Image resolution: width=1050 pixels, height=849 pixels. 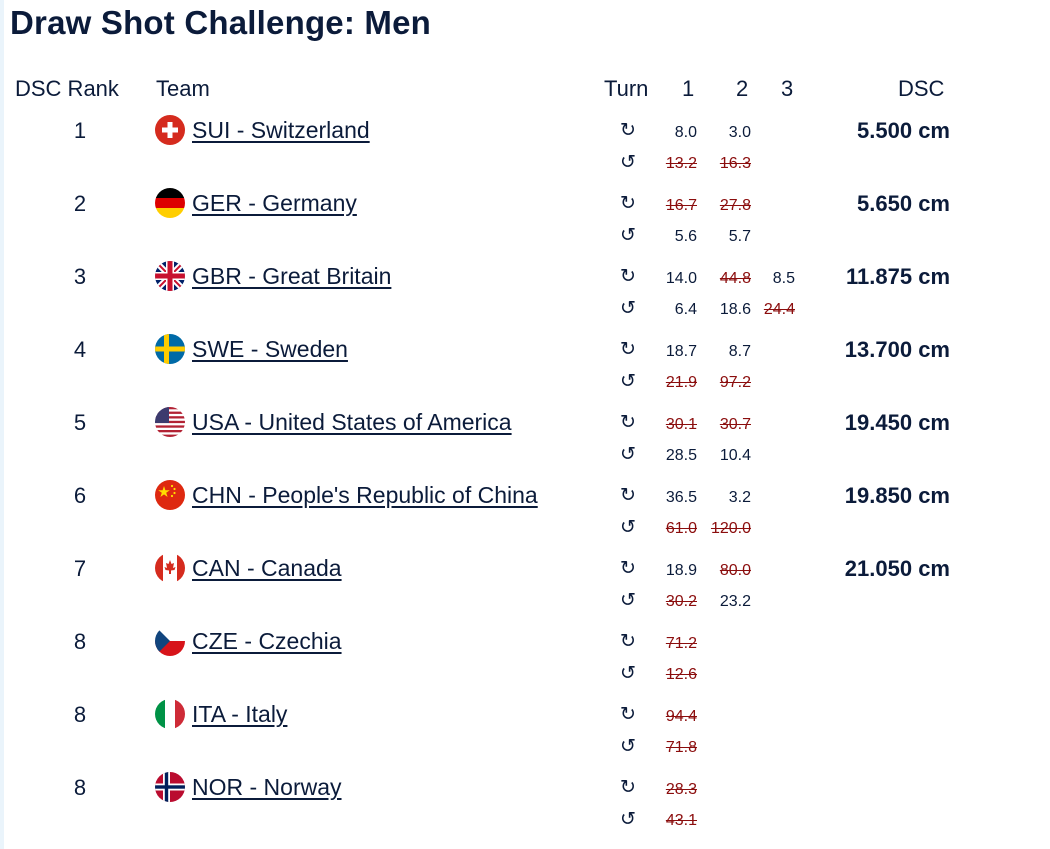 I want to click on table-row: 8 NOR - Norway ↻ ↺ 28.3 43.1, so click(x=525, y=805).